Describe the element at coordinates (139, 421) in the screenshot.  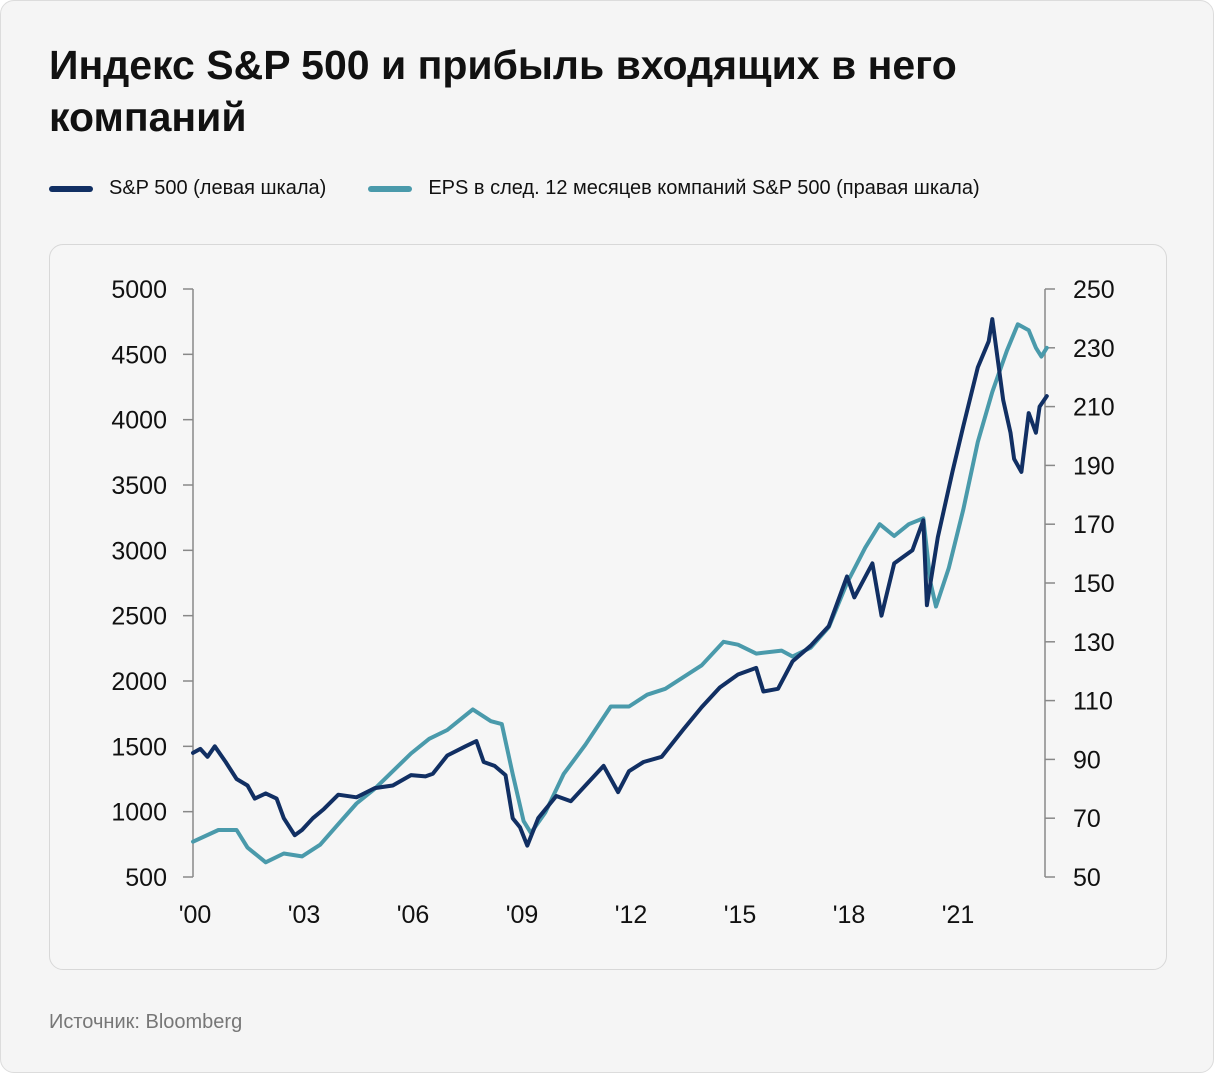
I see `left-tick-label: 4000` at that location.